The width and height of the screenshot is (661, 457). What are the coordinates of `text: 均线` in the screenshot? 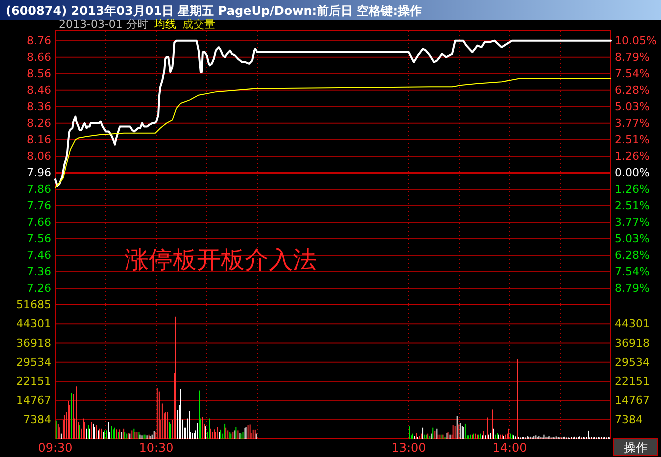 It's located at (164, 24).